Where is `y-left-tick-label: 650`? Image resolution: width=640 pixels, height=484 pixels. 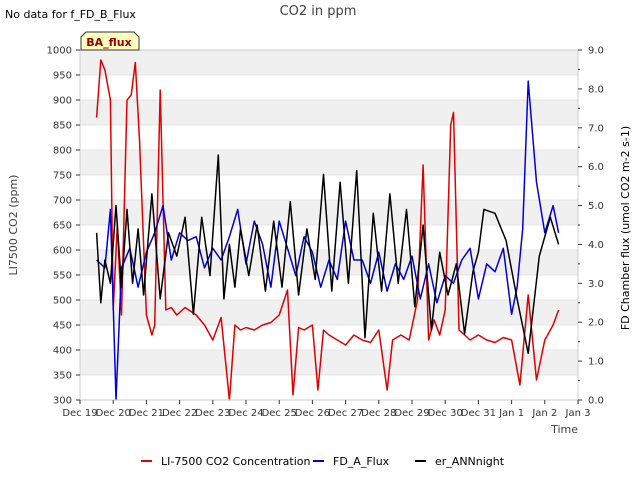
y-left-tick-label: 650 is located at coordinates (62, 226).